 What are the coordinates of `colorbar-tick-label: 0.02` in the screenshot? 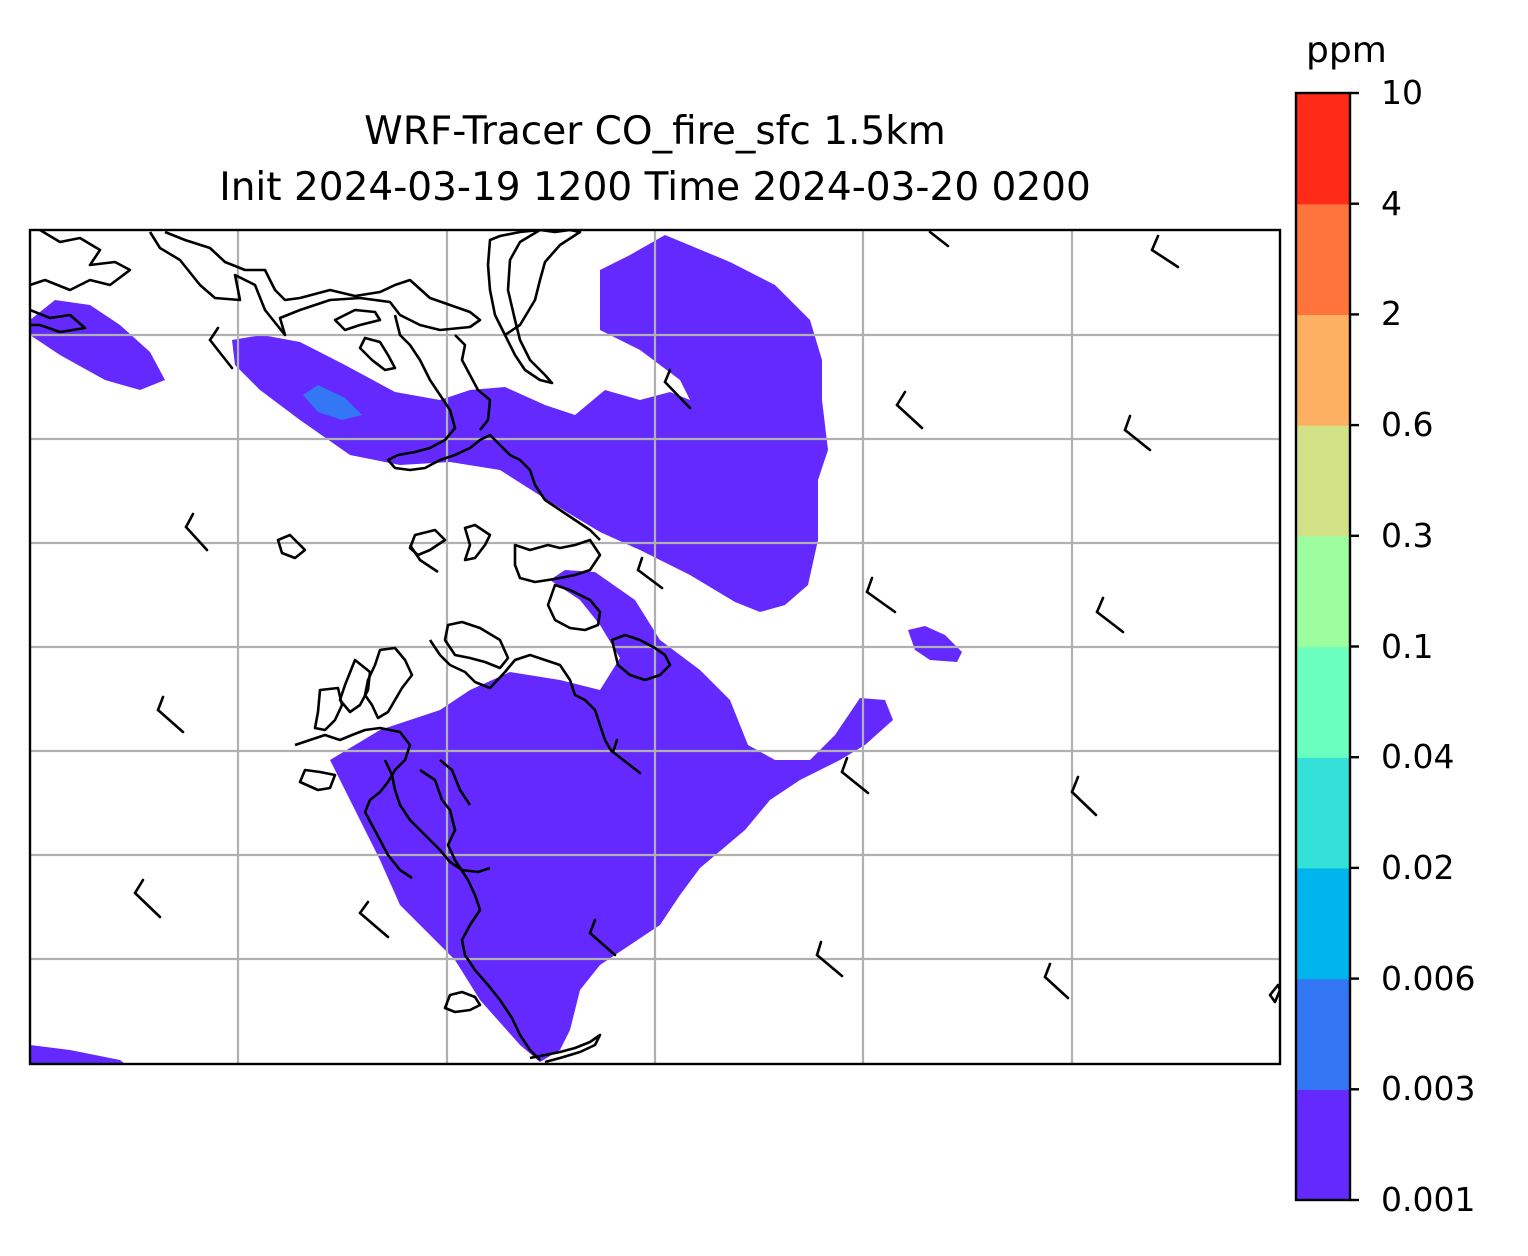 It's located at (1418, 867).